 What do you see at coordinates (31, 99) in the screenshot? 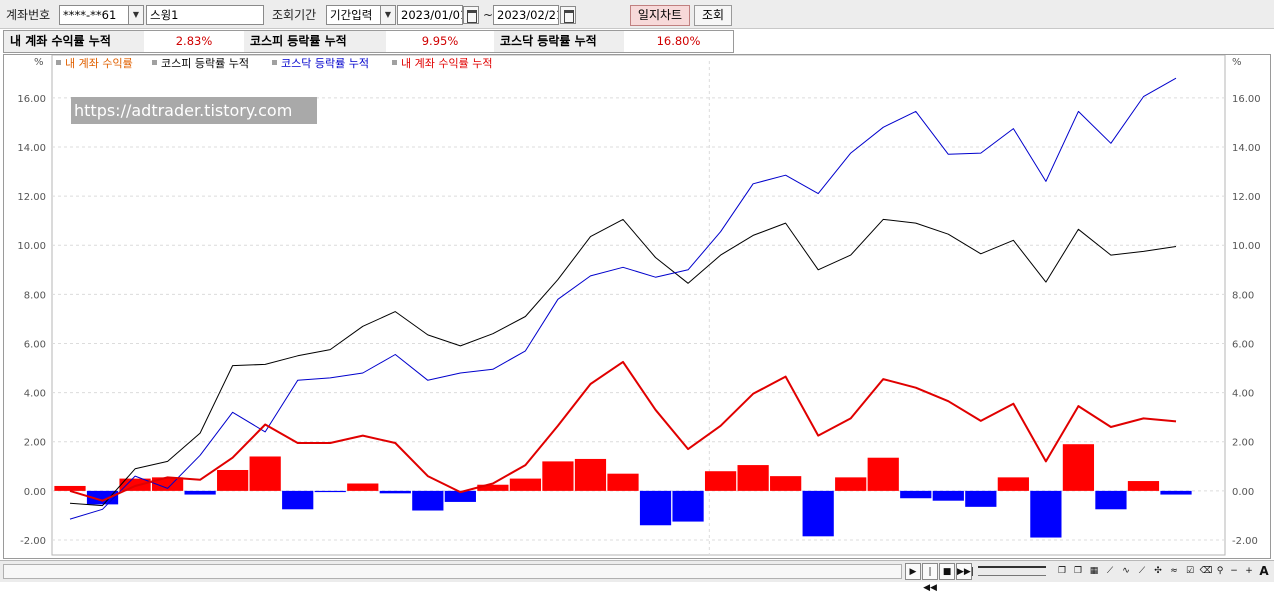
I see `y-tick-label-left: 16.00` at bounding box center [31, 99].